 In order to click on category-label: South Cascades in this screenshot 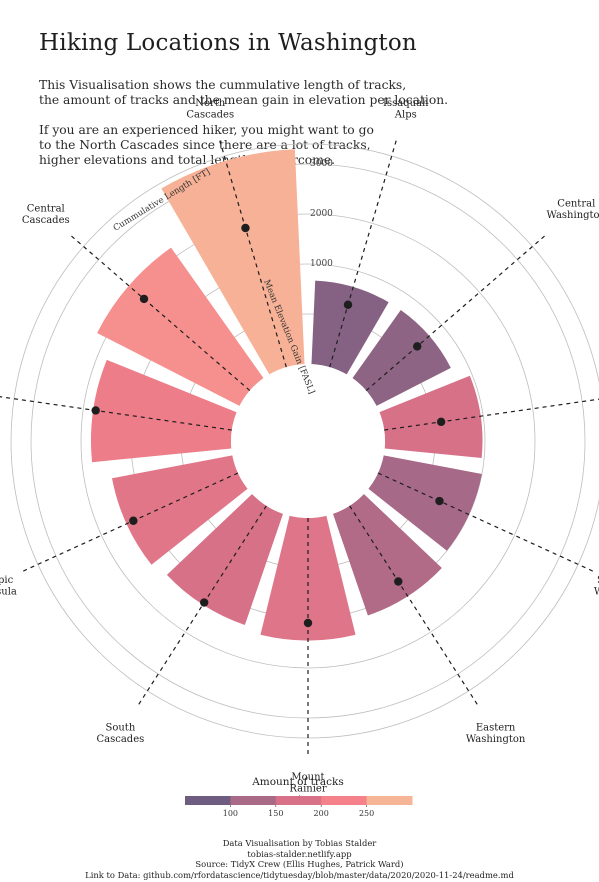, I will do `click(121, 734)`.